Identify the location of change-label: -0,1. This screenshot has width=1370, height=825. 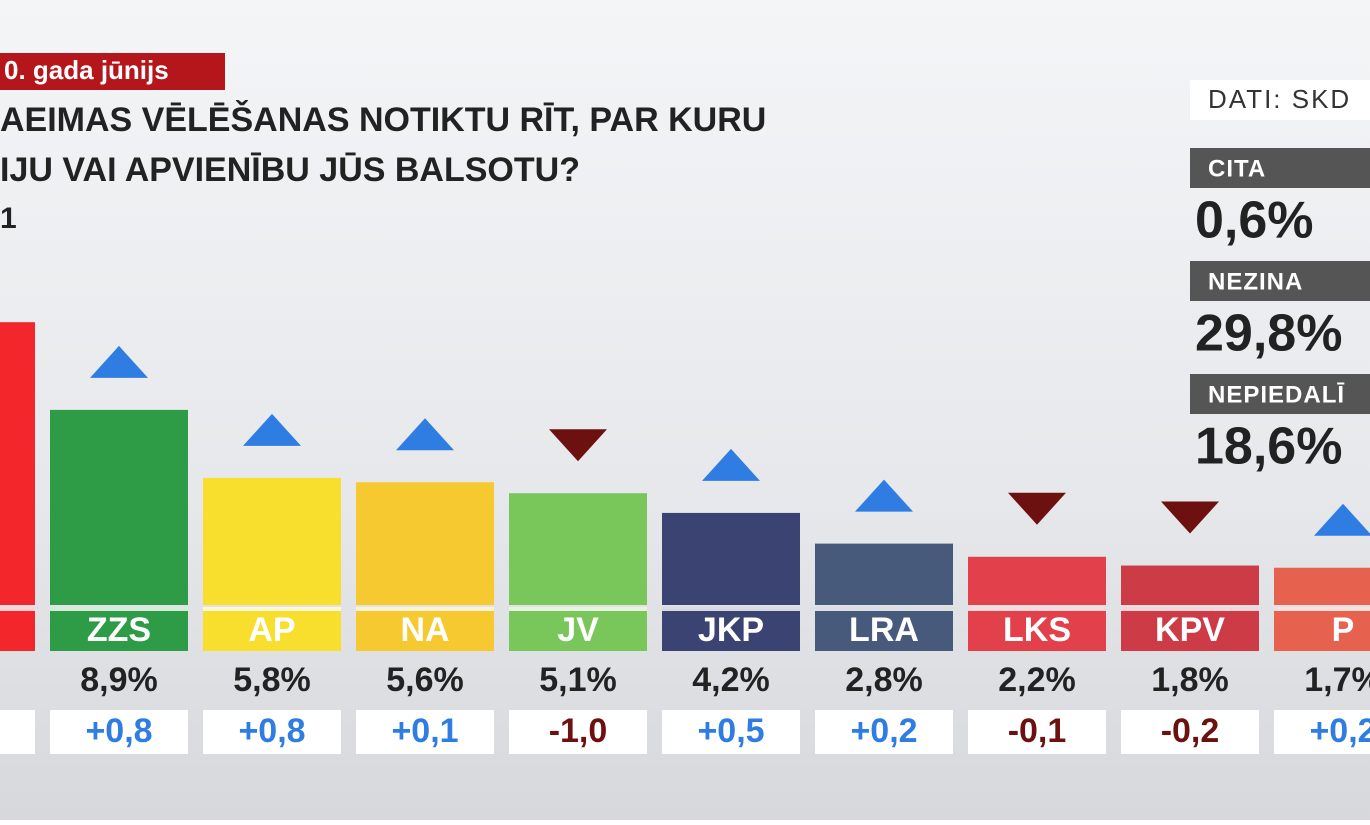
(1037, 731).